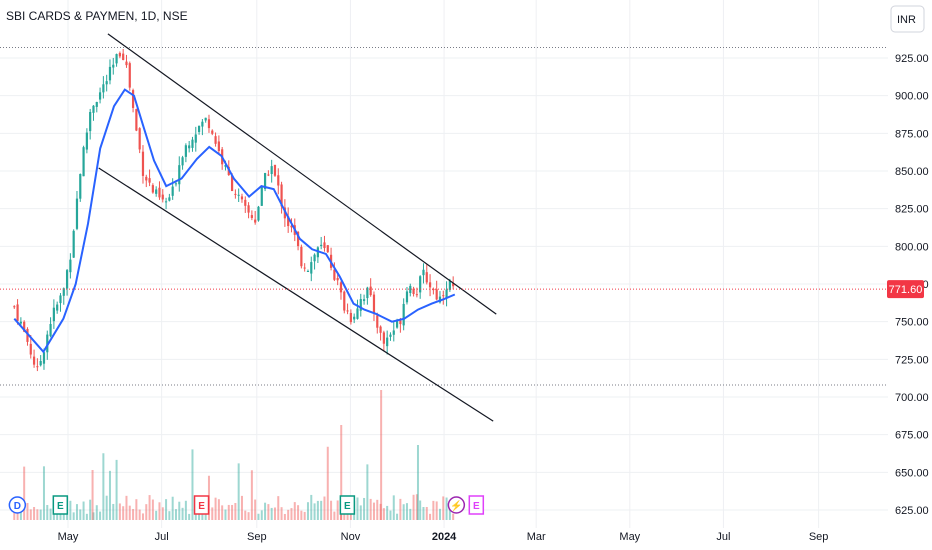  I want to click on event-marker-dividend: D, so click(17, 505).